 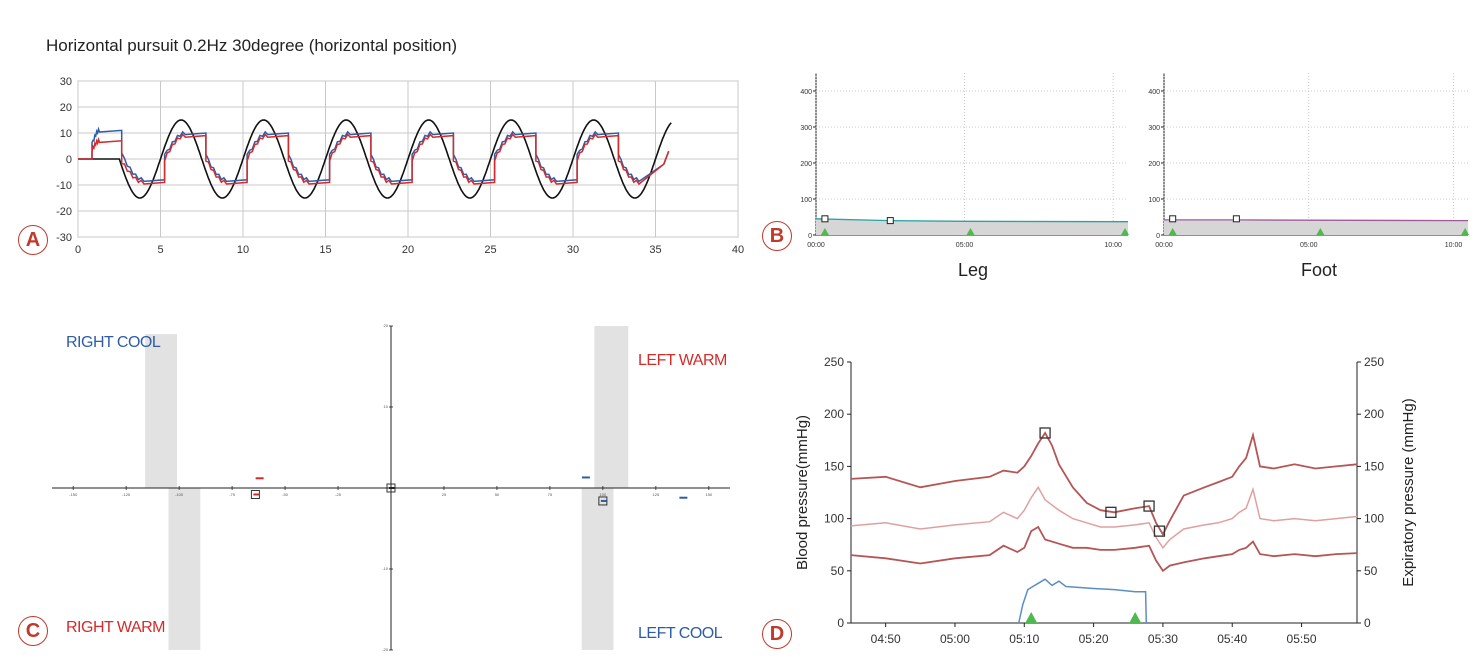 I want to click on y-tick-label: 30, so click(x=66, y=82).